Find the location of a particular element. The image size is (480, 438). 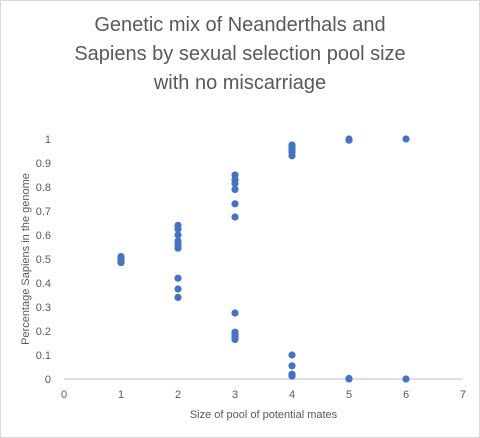

x-tick-label: 3 is located at coordinates (235, 395).